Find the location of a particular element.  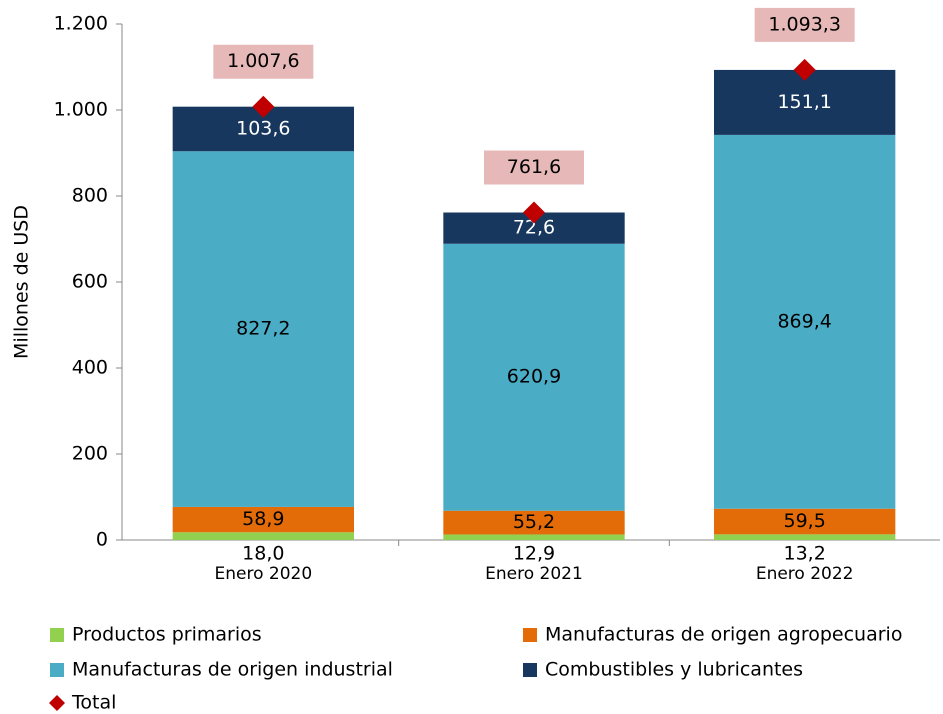

data-label: 620,9 is located at coordinates (534, 377).